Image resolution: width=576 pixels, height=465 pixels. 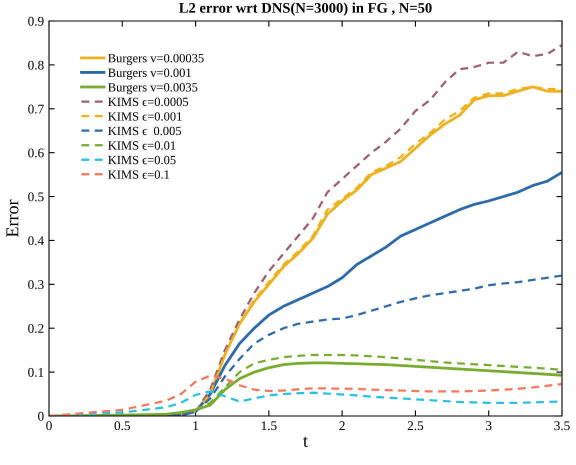 I want to click on legend-label: KIMS ϵ=0.0005, so click(x=148, y=102).